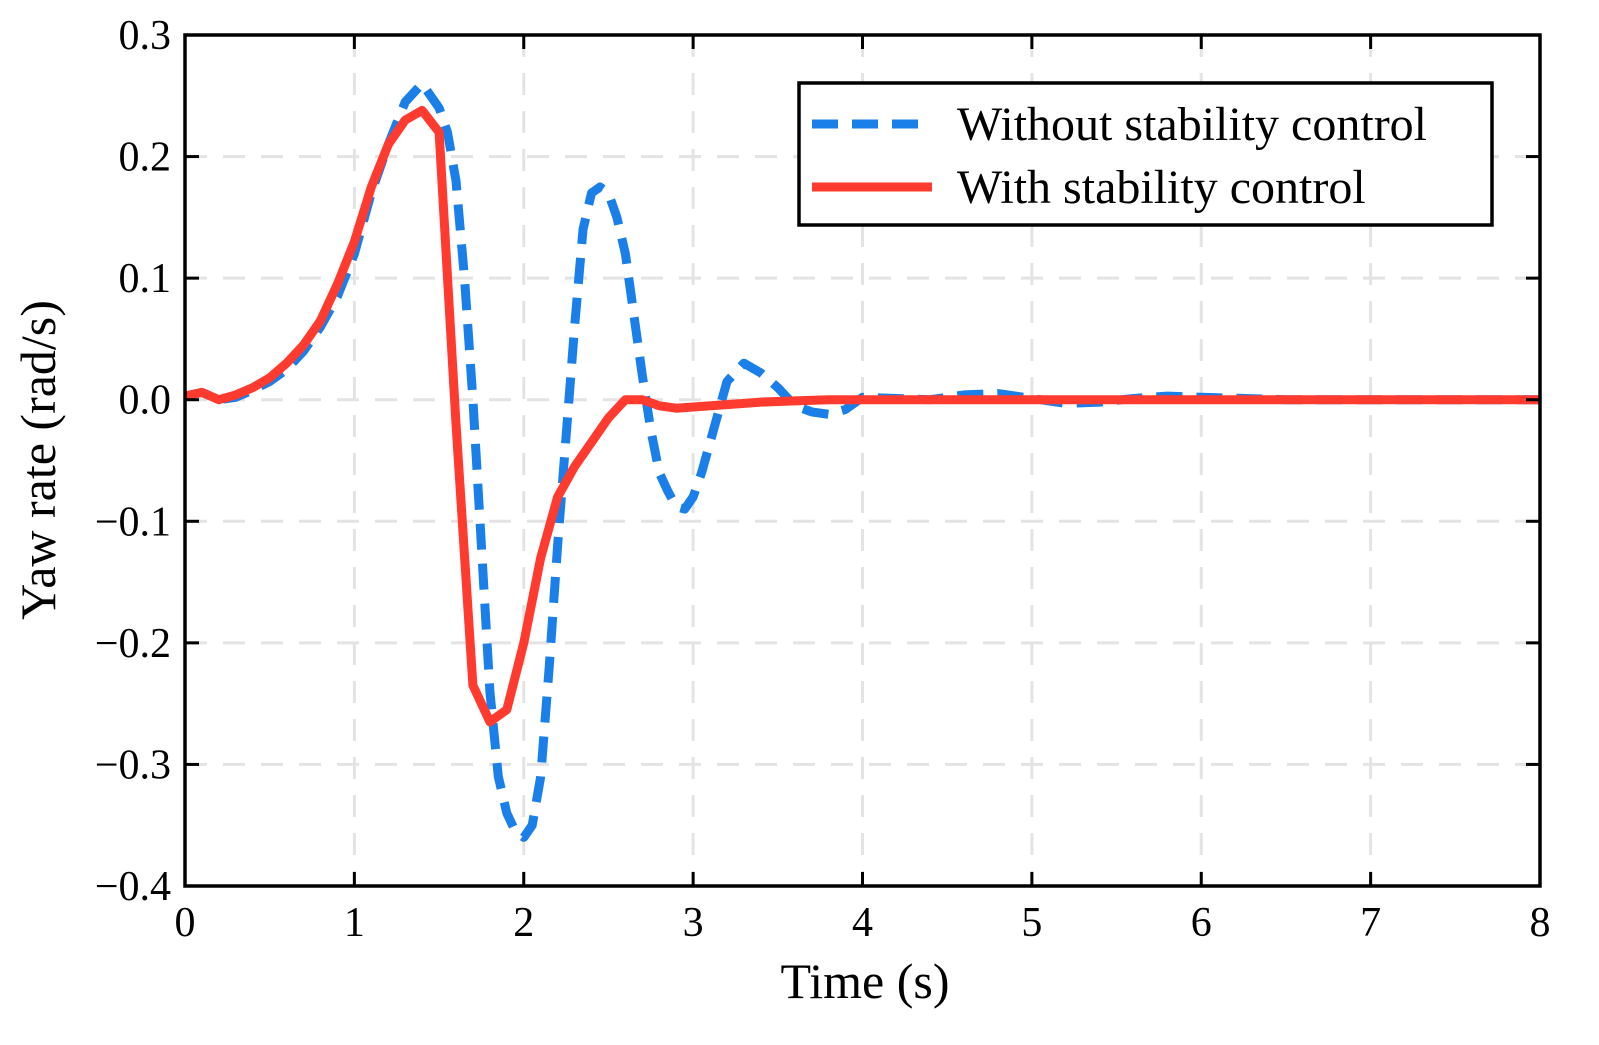 The width and height of the screenshot is (1599, 1045). I want to click on y-tick-label: 0.0, so click(145, 401).